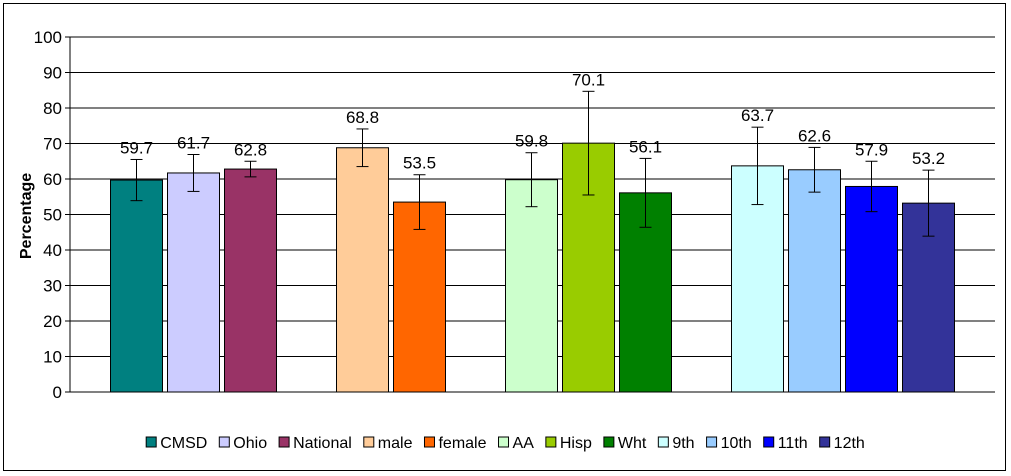 The height and width of the screenshot is (476, 1011). What do you see at coordinates (224, 442) in the screenshot?
I see `legend-swatch-ohio` at bounding box center [224, 442].